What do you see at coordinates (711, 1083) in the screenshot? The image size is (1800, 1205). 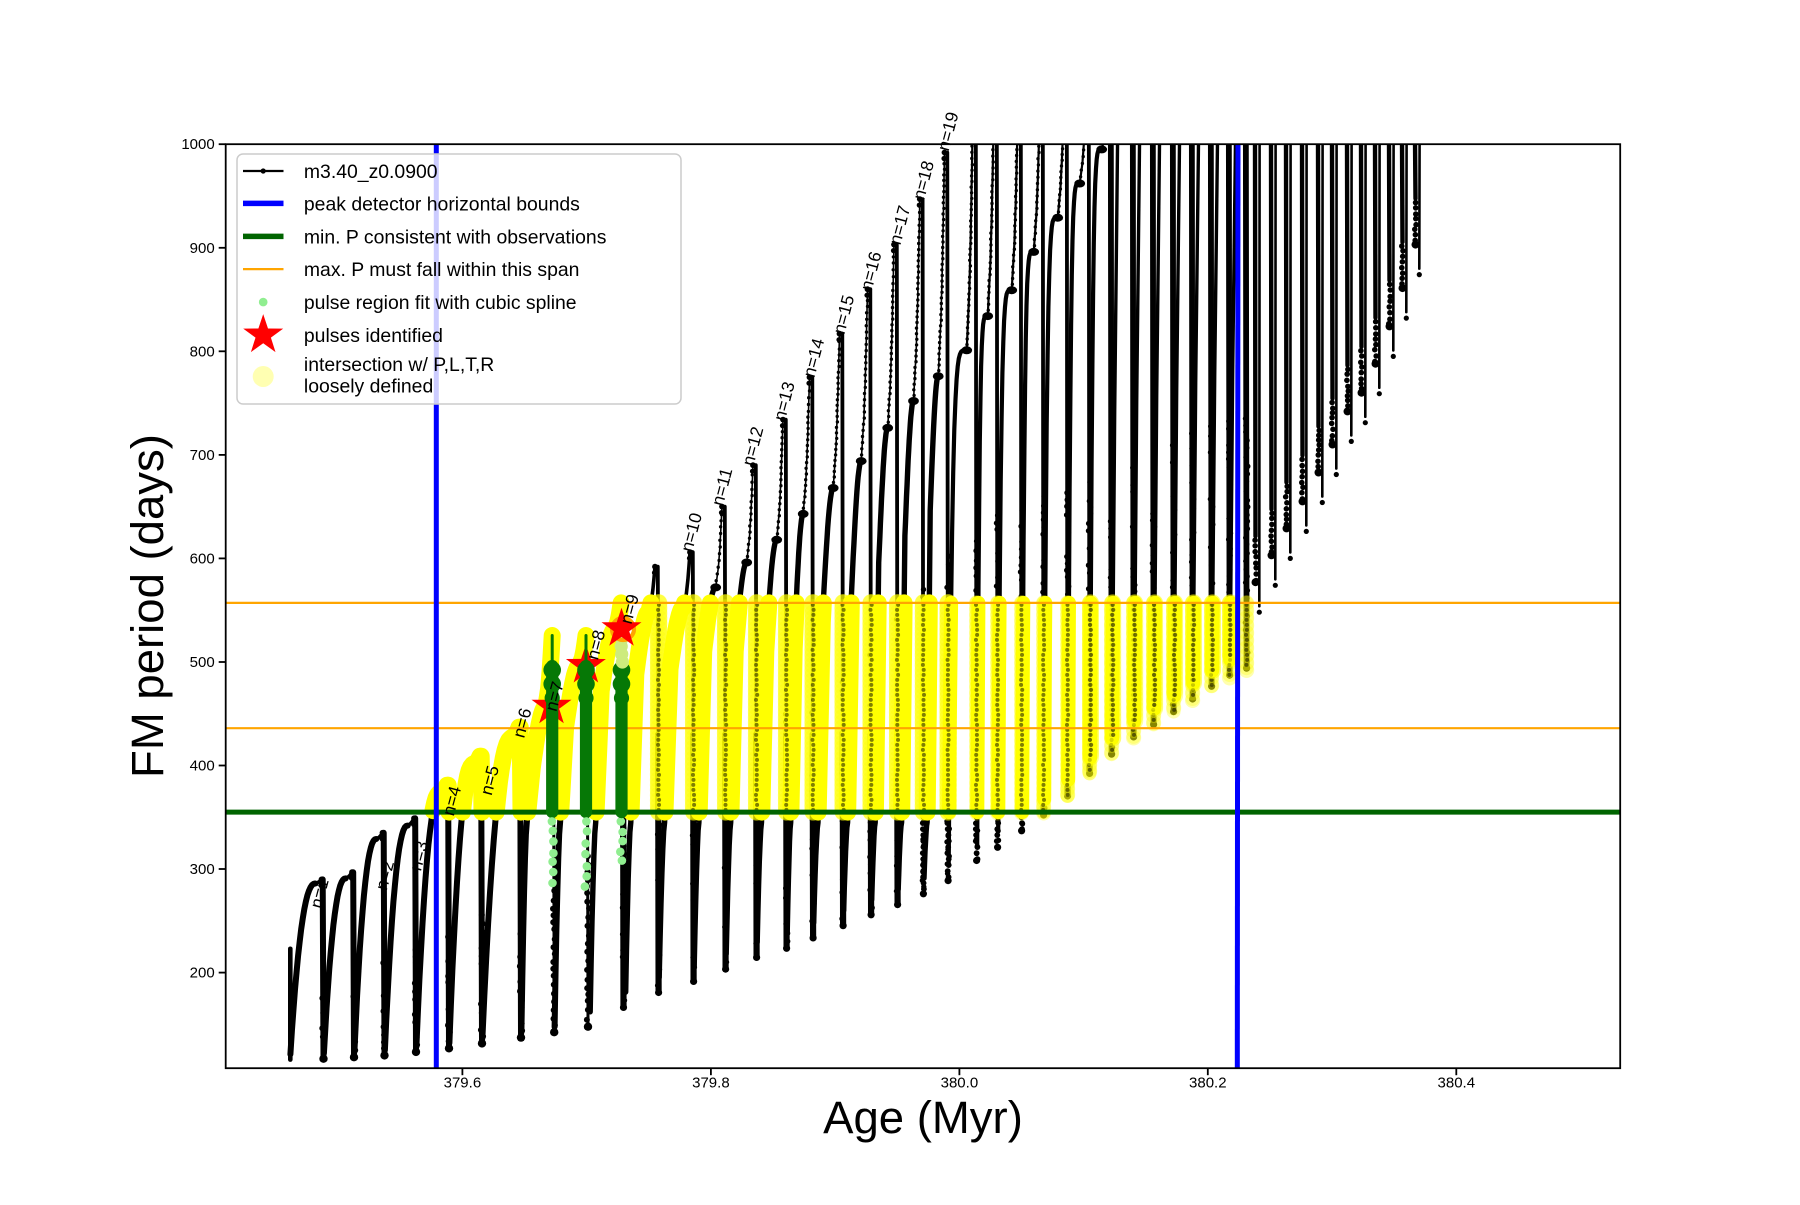 I see `svg-text: 379.8` at bounding box center [711, 1083].